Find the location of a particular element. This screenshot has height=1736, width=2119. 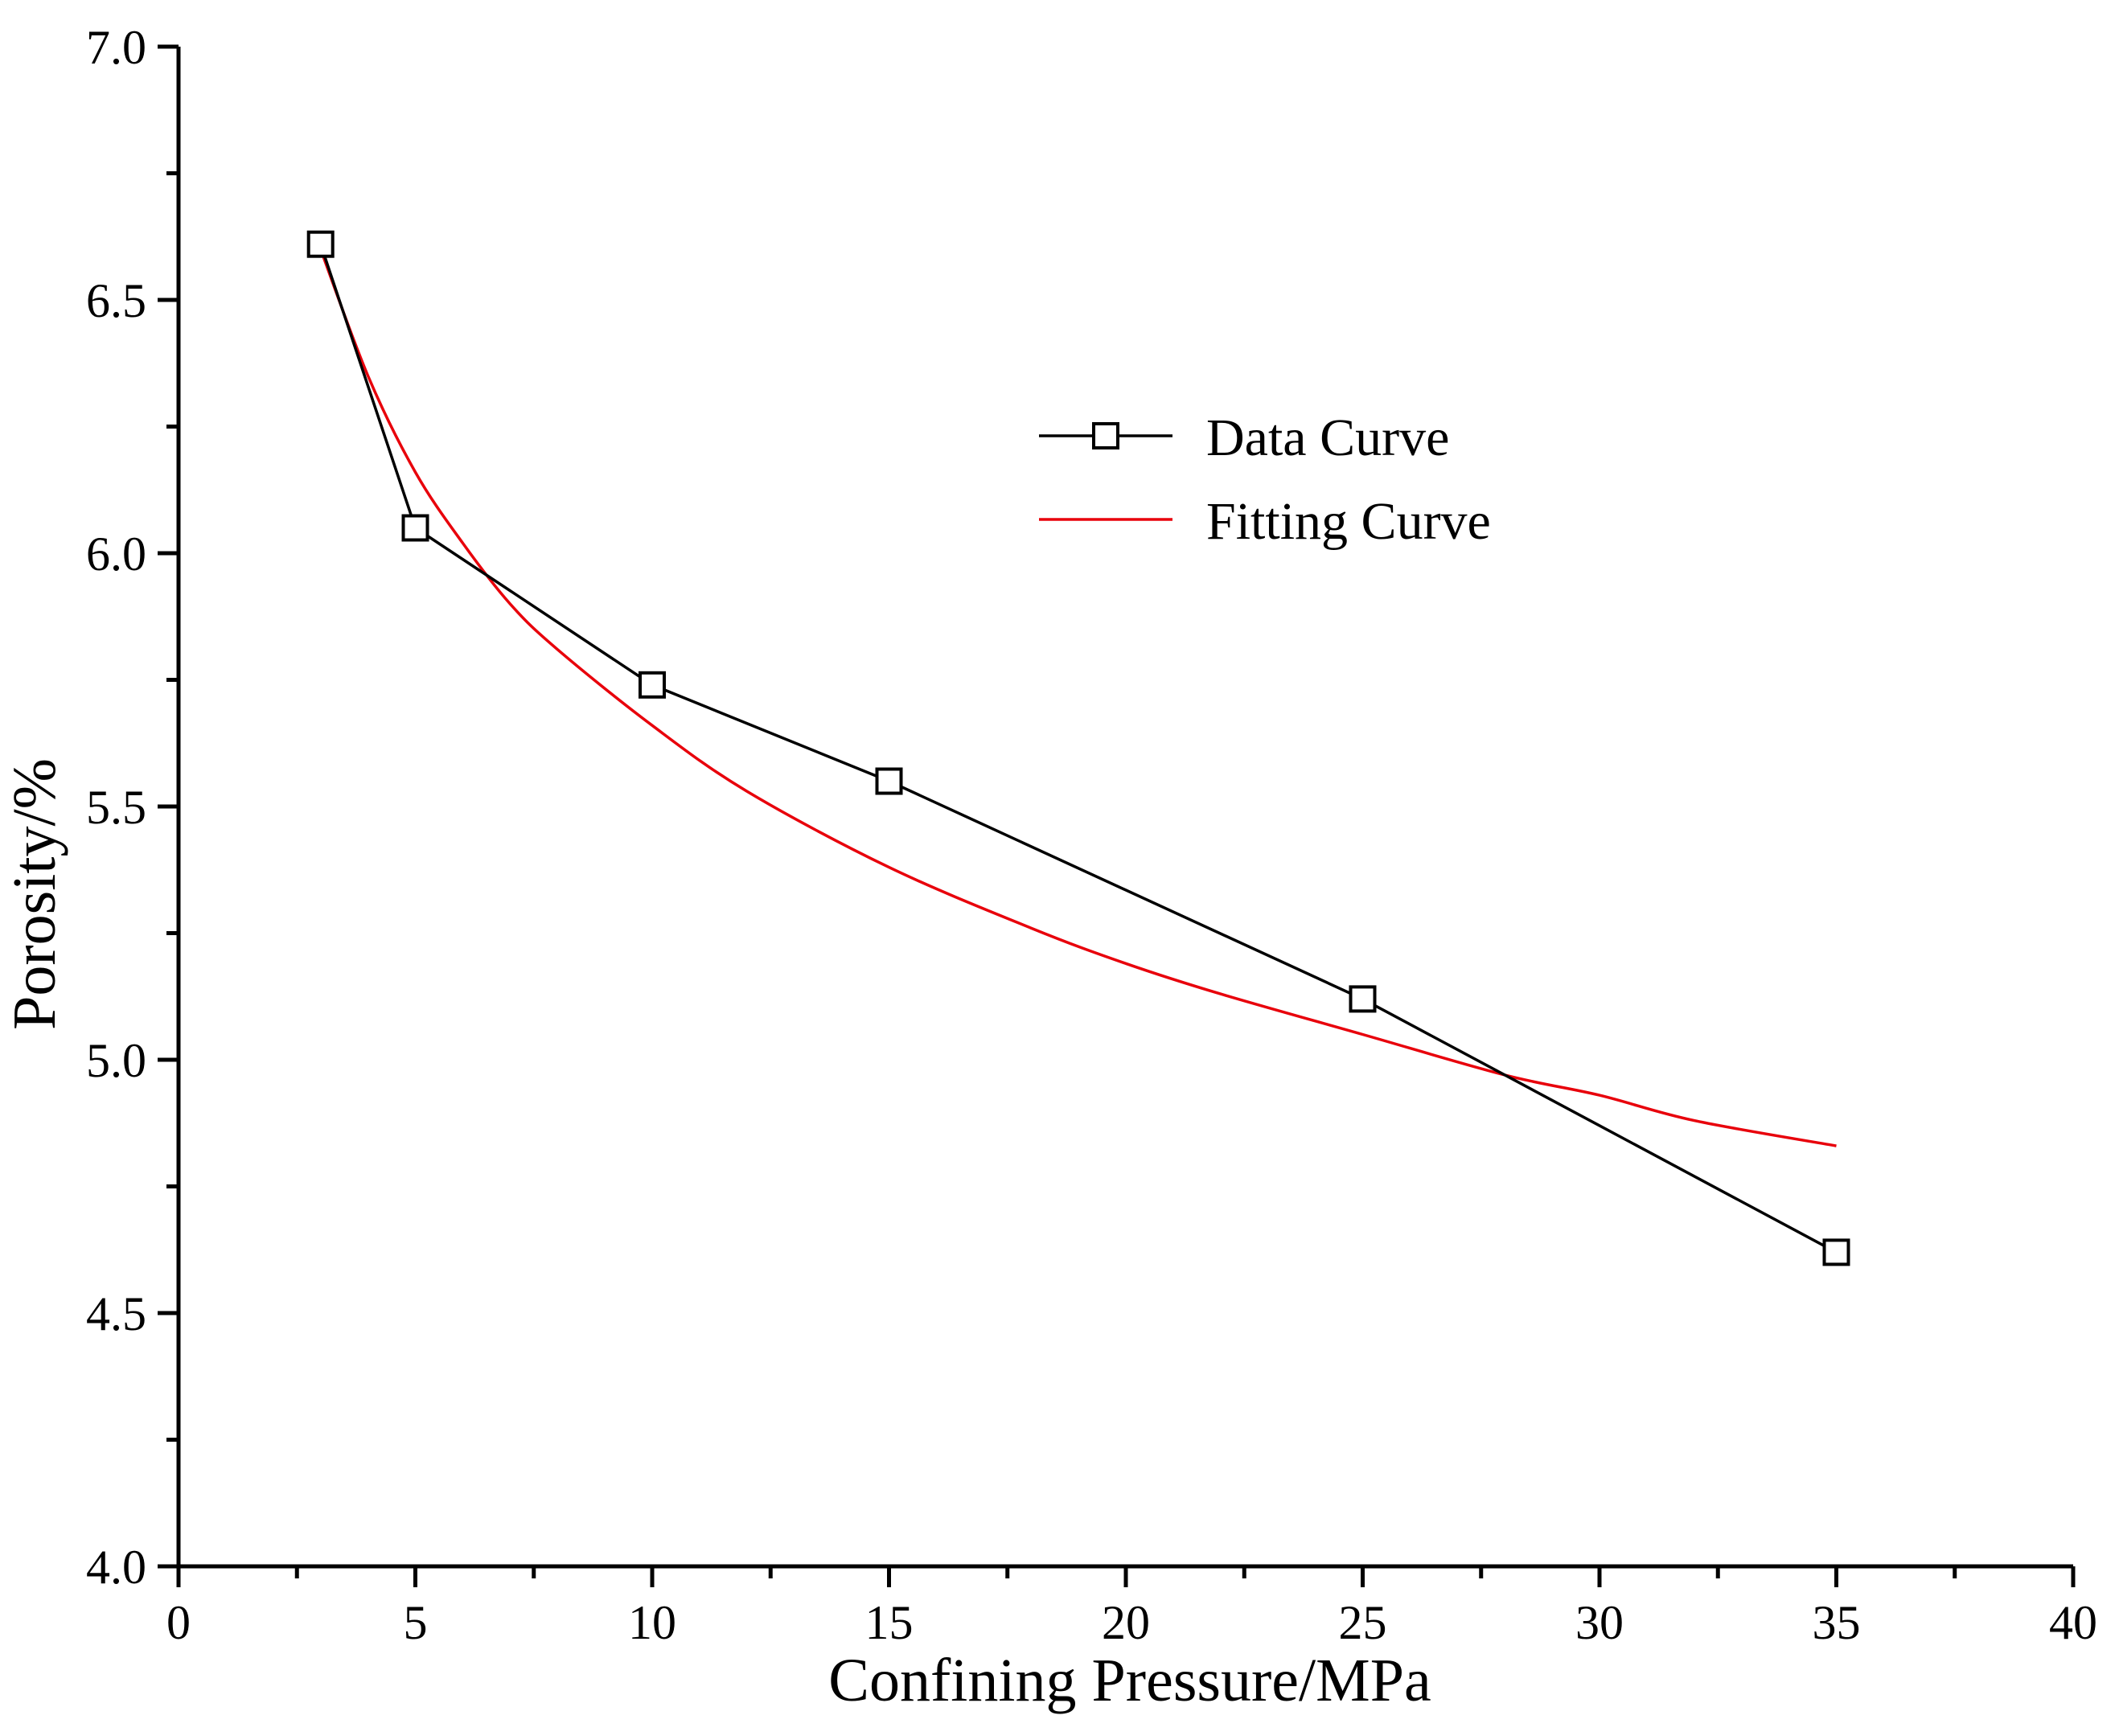

y-tick-label: 4.5 is located at coordinates (116, 1313).